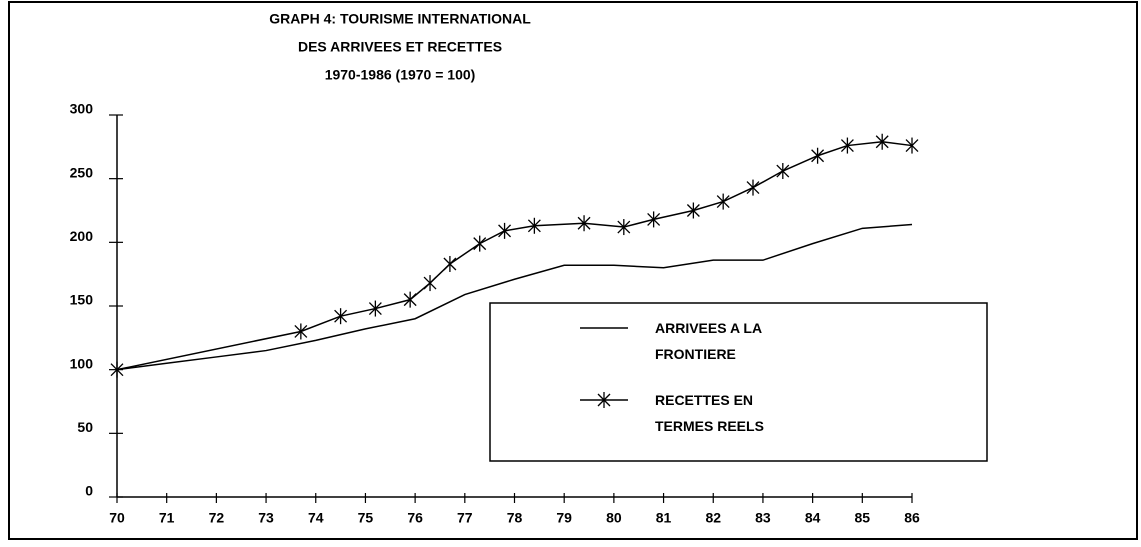  What do you see at coordinates (82, 300) in the screenshot?
I see `y-tick-label: 150` at bounding box center [82, 300].